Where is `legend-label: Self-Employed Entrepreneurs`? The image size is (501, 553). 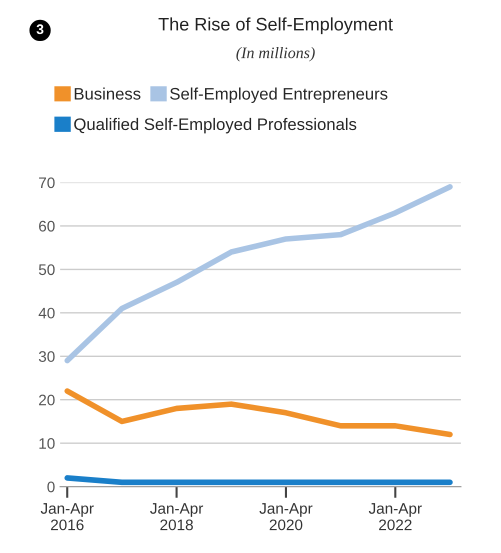
legend-label: Self-Employed Entrepreneurs is located at coordinates (279, 95).